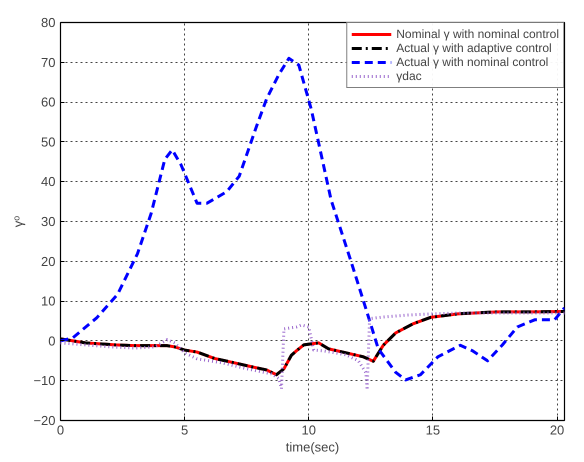  I want to click on x-tick-label: 20, so click(557, 430).